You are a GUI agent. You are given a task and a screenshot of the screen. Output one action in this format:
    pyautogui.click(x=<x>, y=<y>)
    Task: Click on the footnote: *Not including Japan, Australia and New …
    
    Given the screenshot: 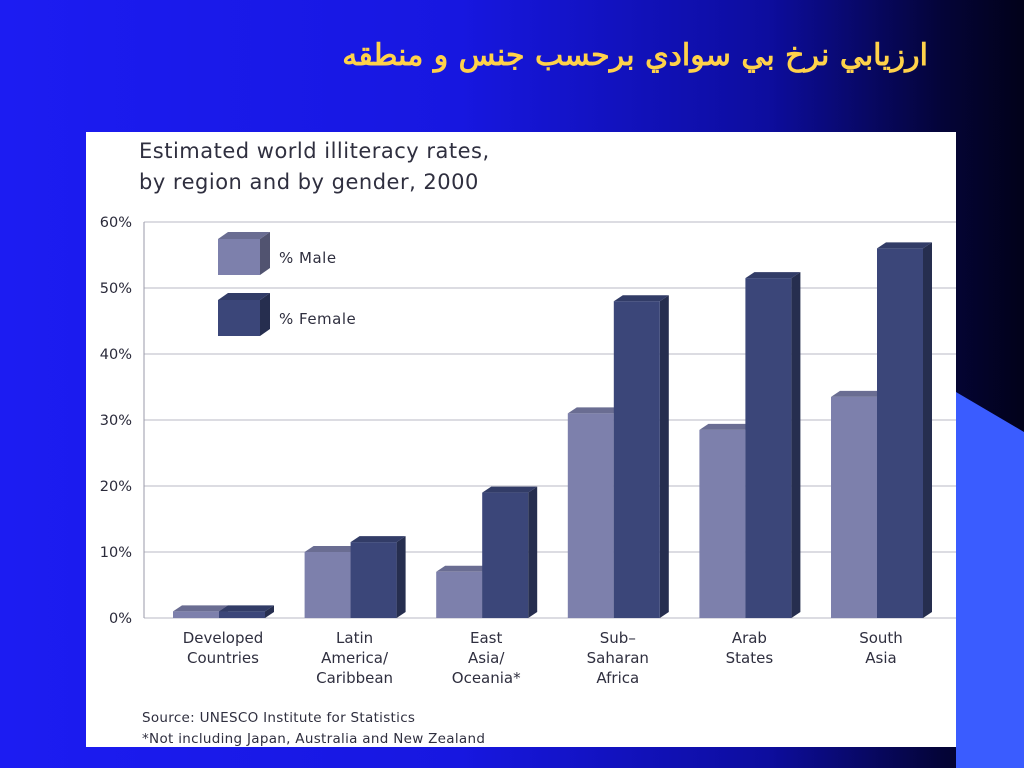 What is the action you would take?
    pyautogui.click(x=313, y=739)
    